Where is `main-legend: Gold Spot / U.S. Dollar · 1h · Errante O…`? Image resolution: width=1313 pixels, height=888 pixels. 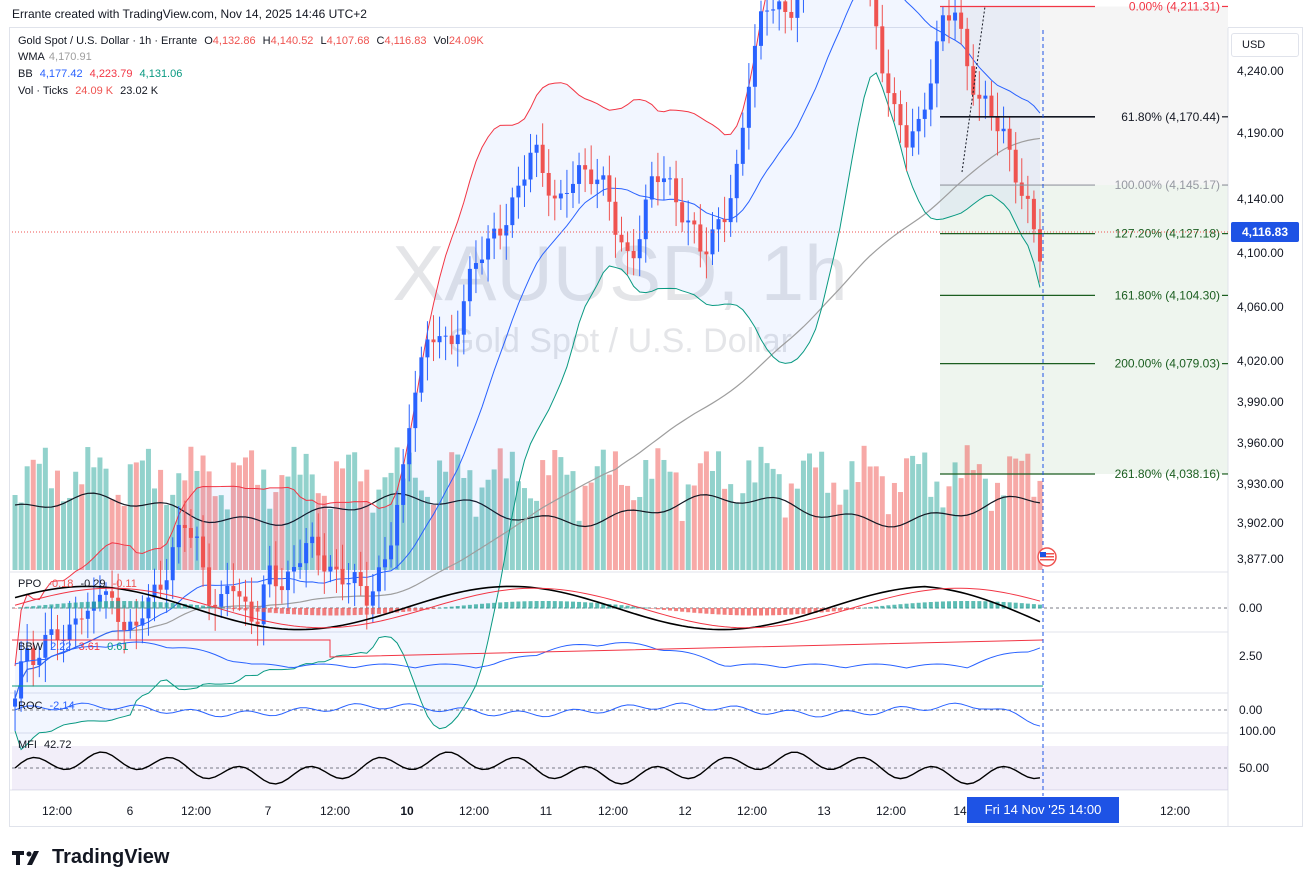
main-legend: Gold Spot / U.S. Dollar · 1h · Errante O… is located at coordinates (253, 41).